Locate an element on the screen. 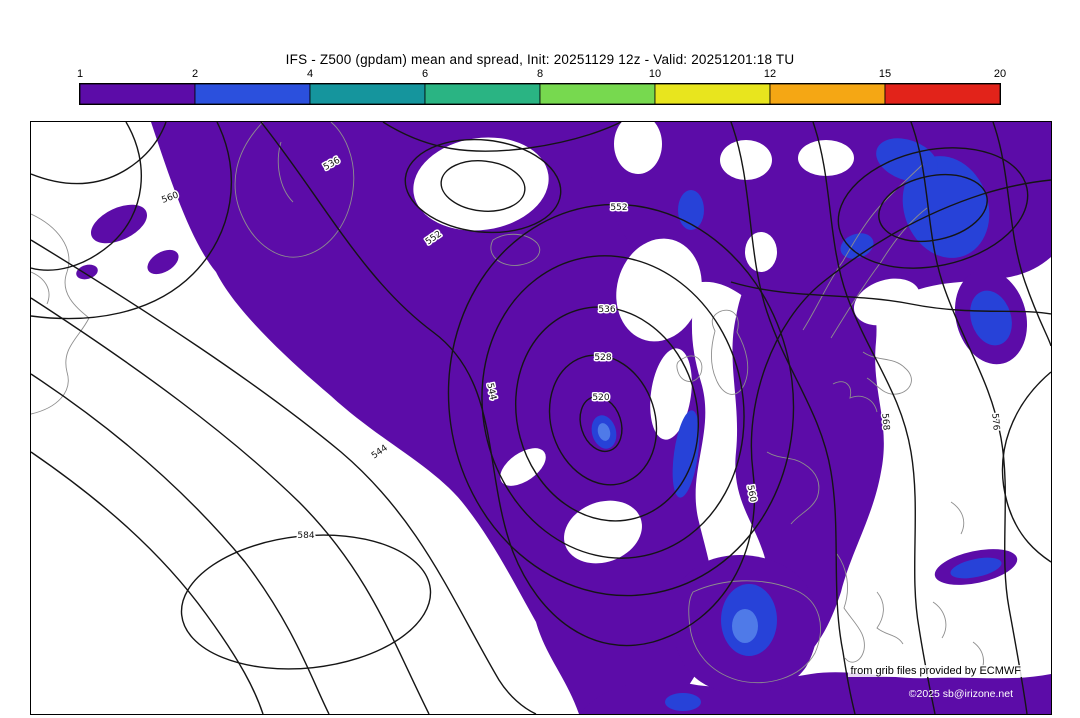 The height and width of the screenshot is (718, 1080). colorbar is located at coordinates (540, 94).